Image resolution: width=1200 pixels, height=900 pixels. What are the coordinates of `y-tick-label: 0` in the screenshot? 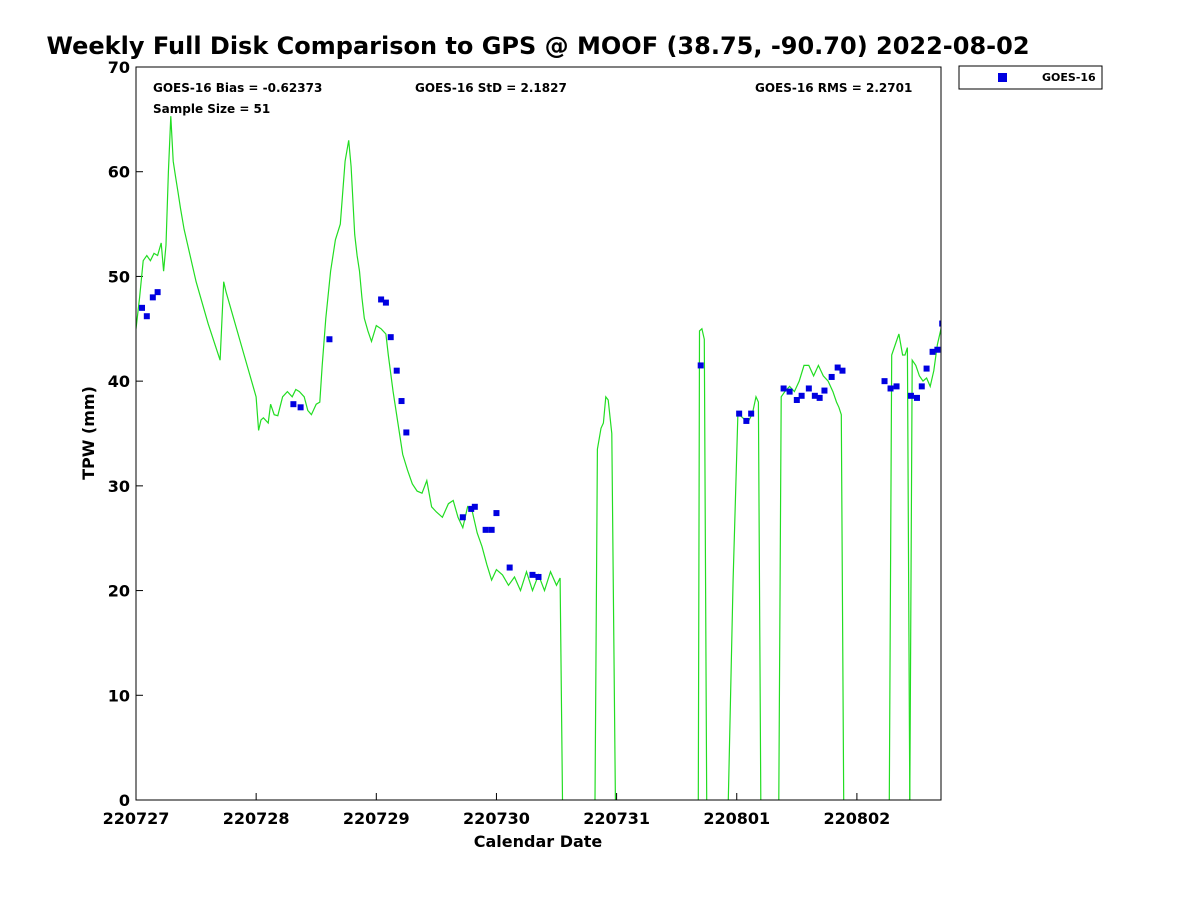 It's located at (124, 800).